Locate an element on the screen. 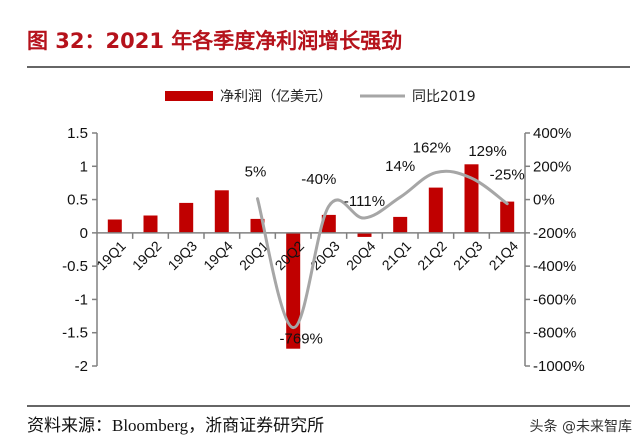  right-tick-label: -200% is located at coordinates (554, 233).